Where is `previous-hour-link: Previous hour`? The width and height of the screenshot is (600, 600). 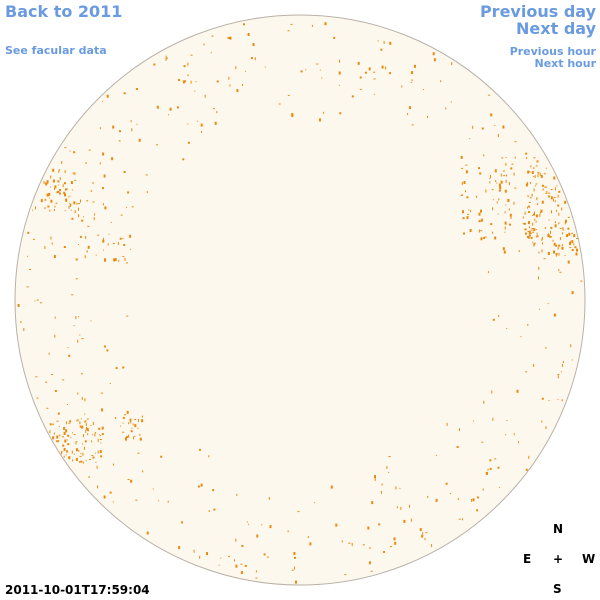 previous-hour-link: Previous hour is located at coordinates (552, 51).